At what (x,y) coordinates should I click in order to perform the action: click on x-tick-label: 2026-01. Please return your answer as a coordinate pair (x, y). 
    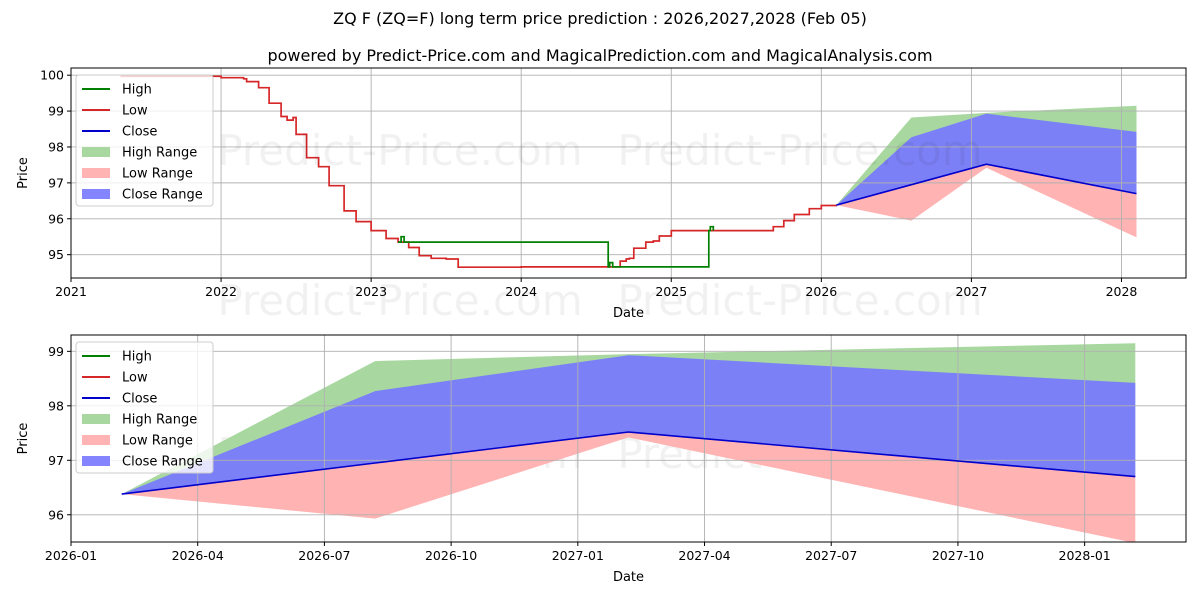
    Looking at the image, I should click on (71, 555).